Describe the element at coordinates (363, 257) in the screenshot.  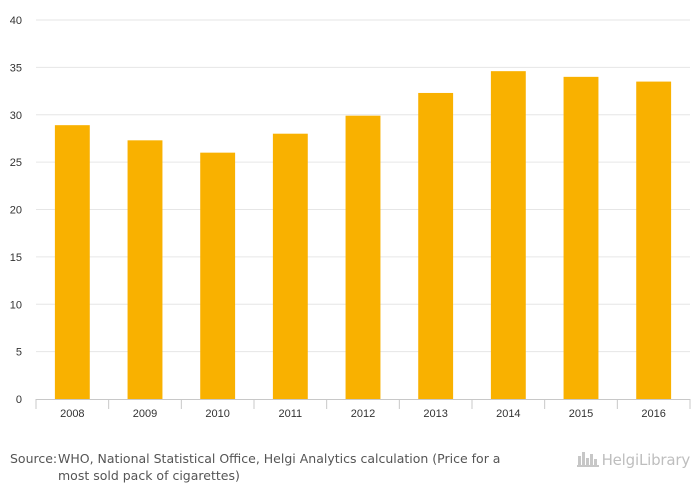
I see `bar-2012` at that location.